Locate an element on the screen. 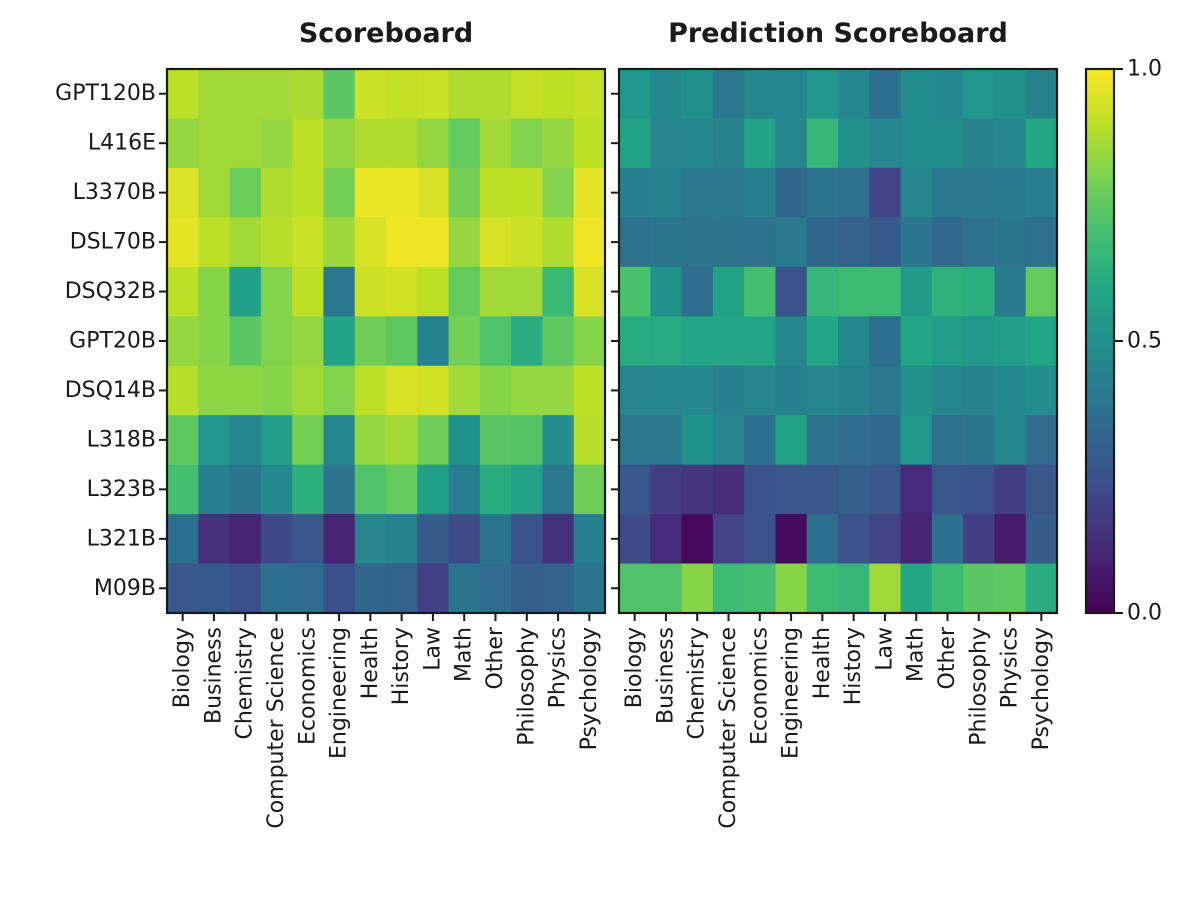 This screenshot has width=1200, height=904. heatmap-cell-gpt120b-computer-science is located at coordinates (276, 94).